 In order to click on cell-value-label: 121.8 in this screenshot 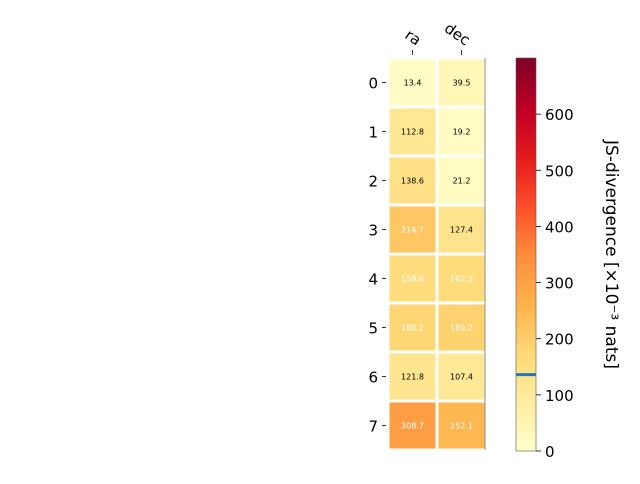, I will do `click(412, 377)`.